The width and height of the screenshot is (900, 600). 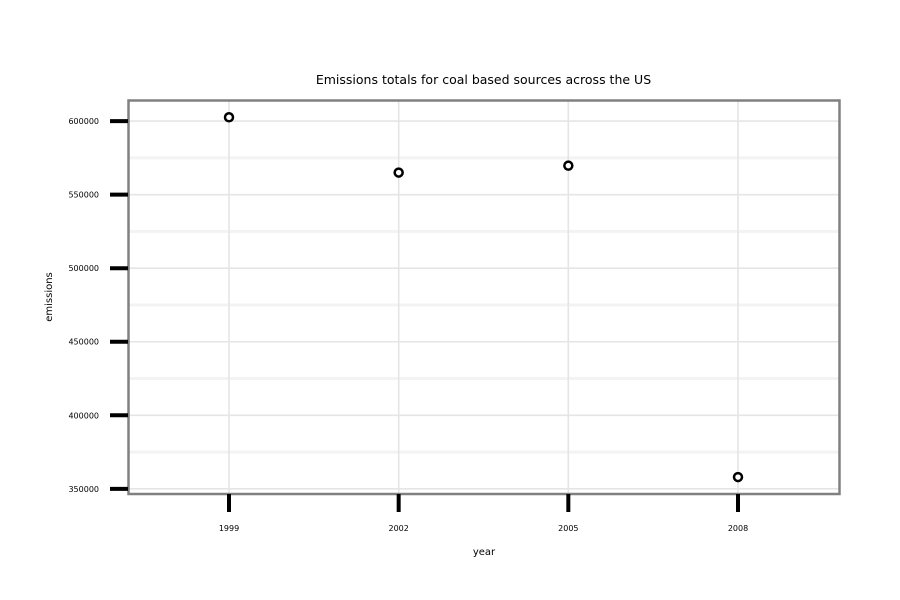 What do you see at coordinates (483, 513) in the screenshot?
I see `x-axis-ticks: 1999 2002 2005 2008` at bounding box center [483, 513].